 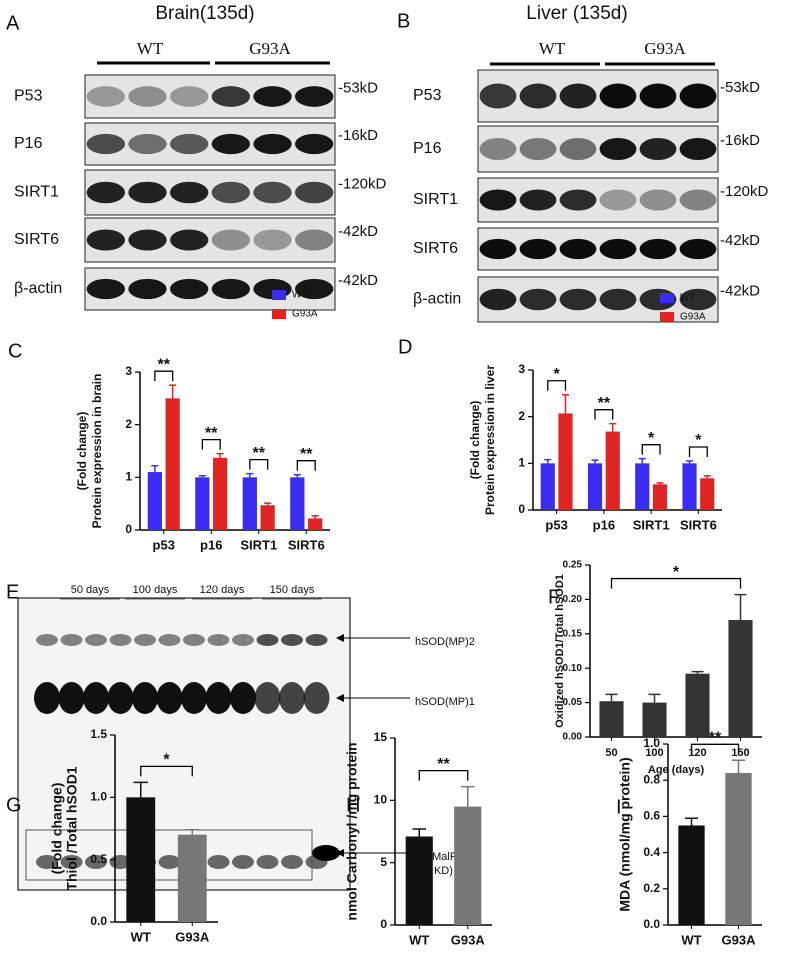 I want to click on y-tick-label: 0.20, so click(x=573, y=599).